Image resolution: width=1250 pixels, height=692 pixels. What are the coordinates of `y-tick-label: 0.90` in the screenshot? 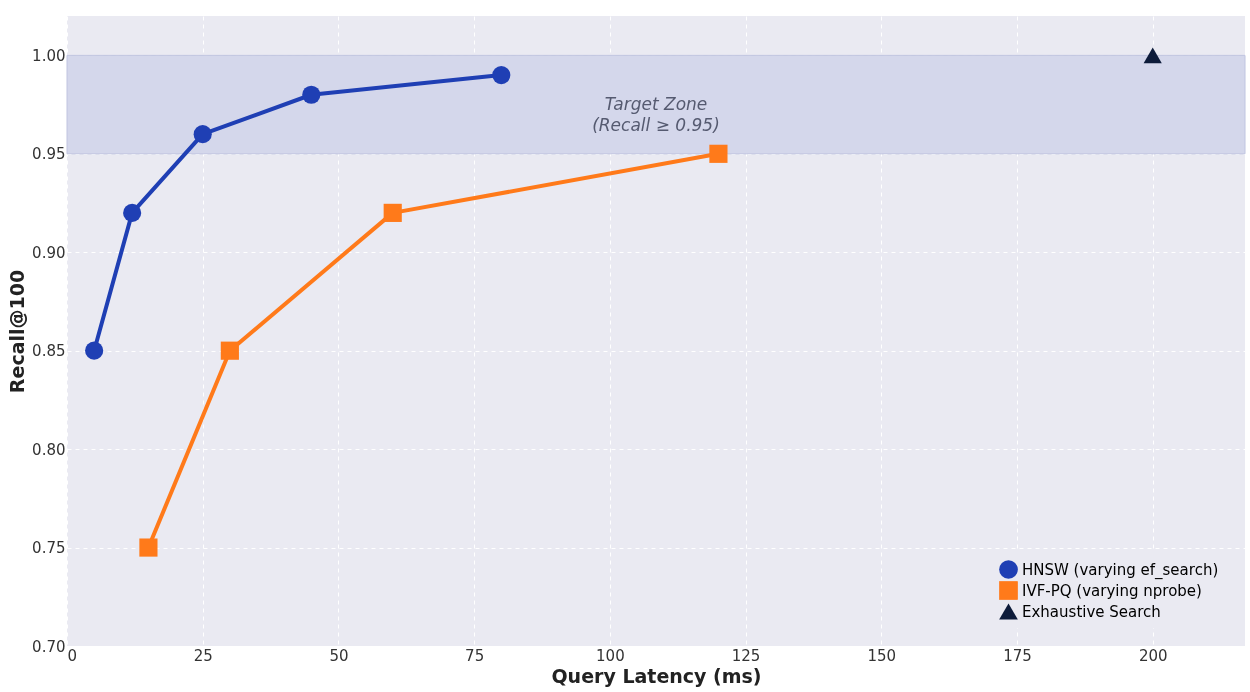 It's located at (49, 252).